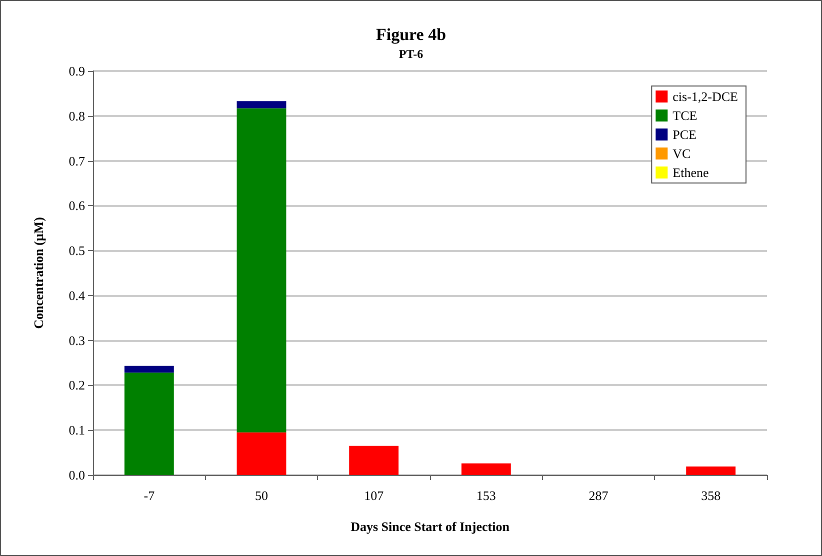 The height and width of the screenshot is (556, 822). Describe the element at coordinates (685, 115) in the screenshot. I see `legend-label: TCE` at that location.